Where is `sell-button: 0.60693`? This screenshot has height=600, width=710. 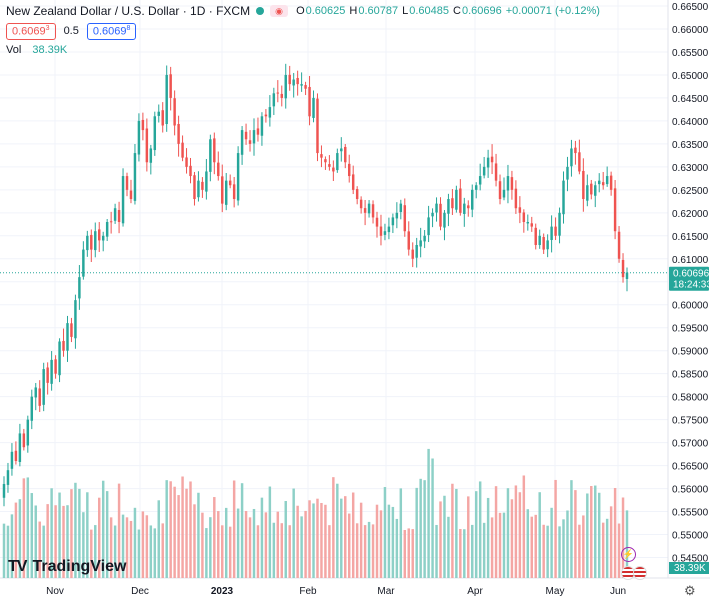 sell-button: 0.60693 is located at coordinates (31, 31).